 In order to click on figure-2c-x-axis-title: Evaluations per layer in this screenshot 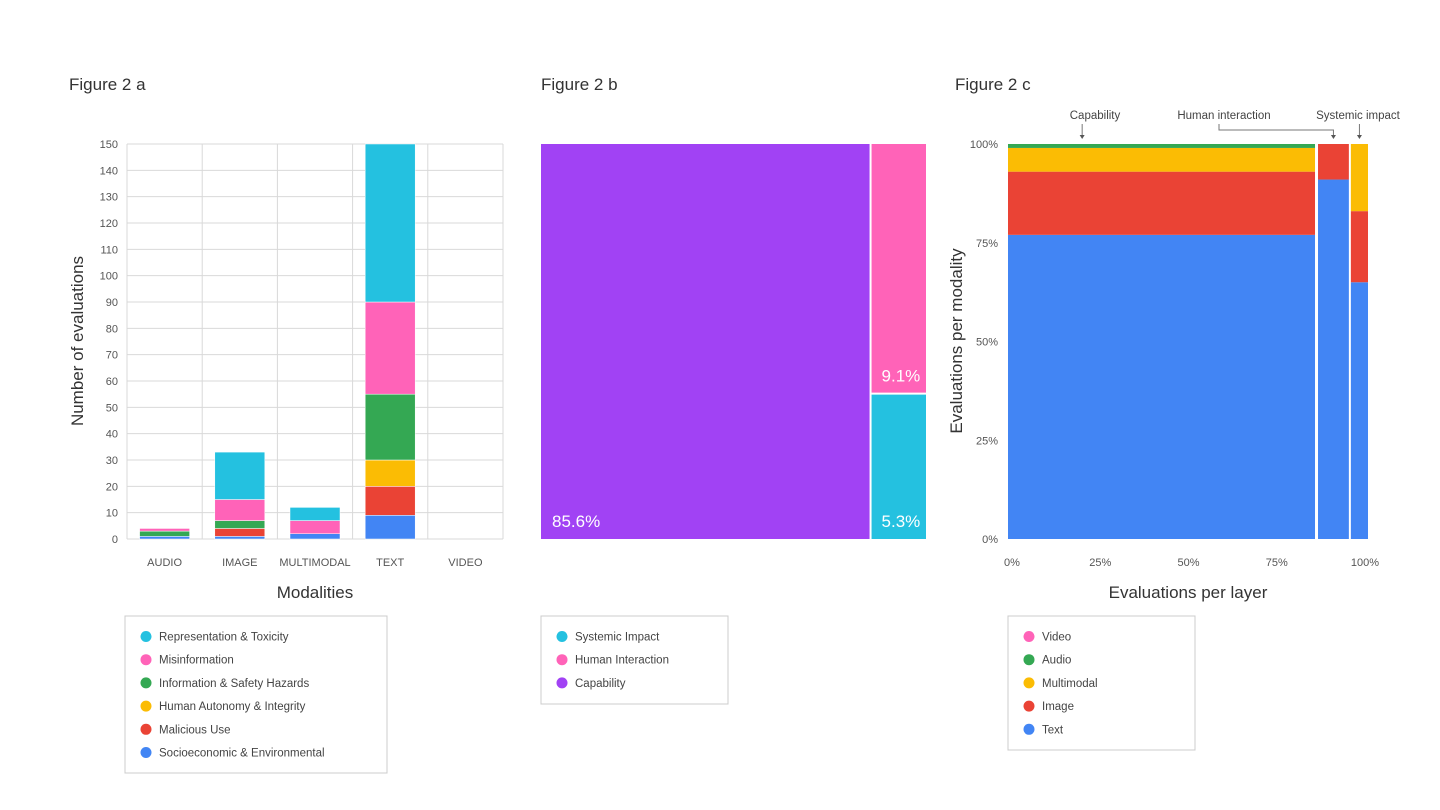, I will do `click(1188, 592)`.